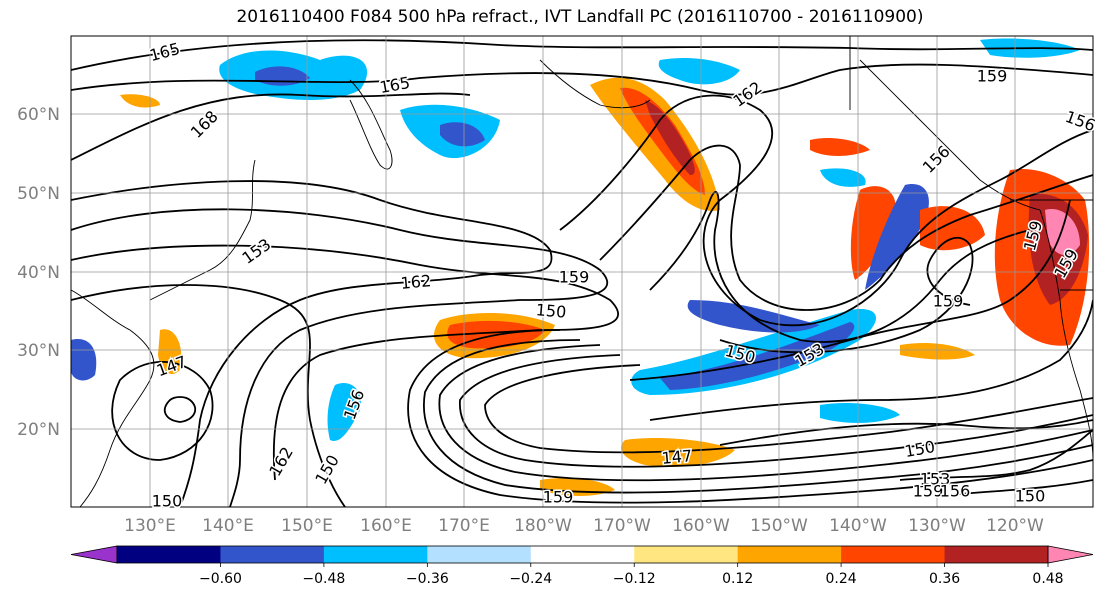 Image resolution: width=1105 pixels, height=601 pixels. Describe the element at coordinates (427, 579) in the screenshot. I see `colorbar-tick-label: −0.36` at that location.